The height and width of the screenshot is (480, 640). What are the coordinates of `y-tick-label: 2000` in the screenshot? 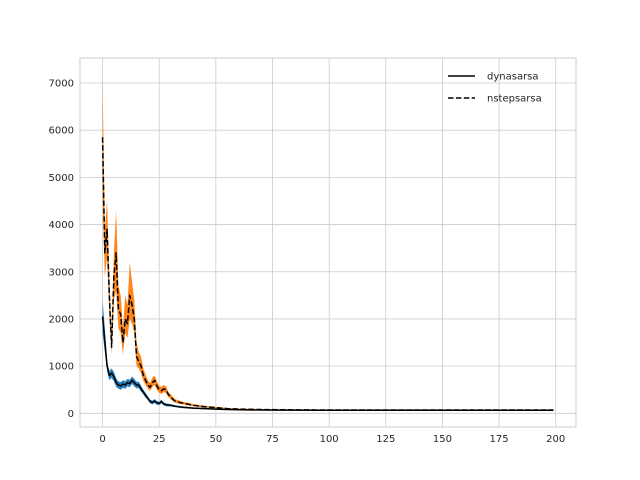 It's located at (61, 319).